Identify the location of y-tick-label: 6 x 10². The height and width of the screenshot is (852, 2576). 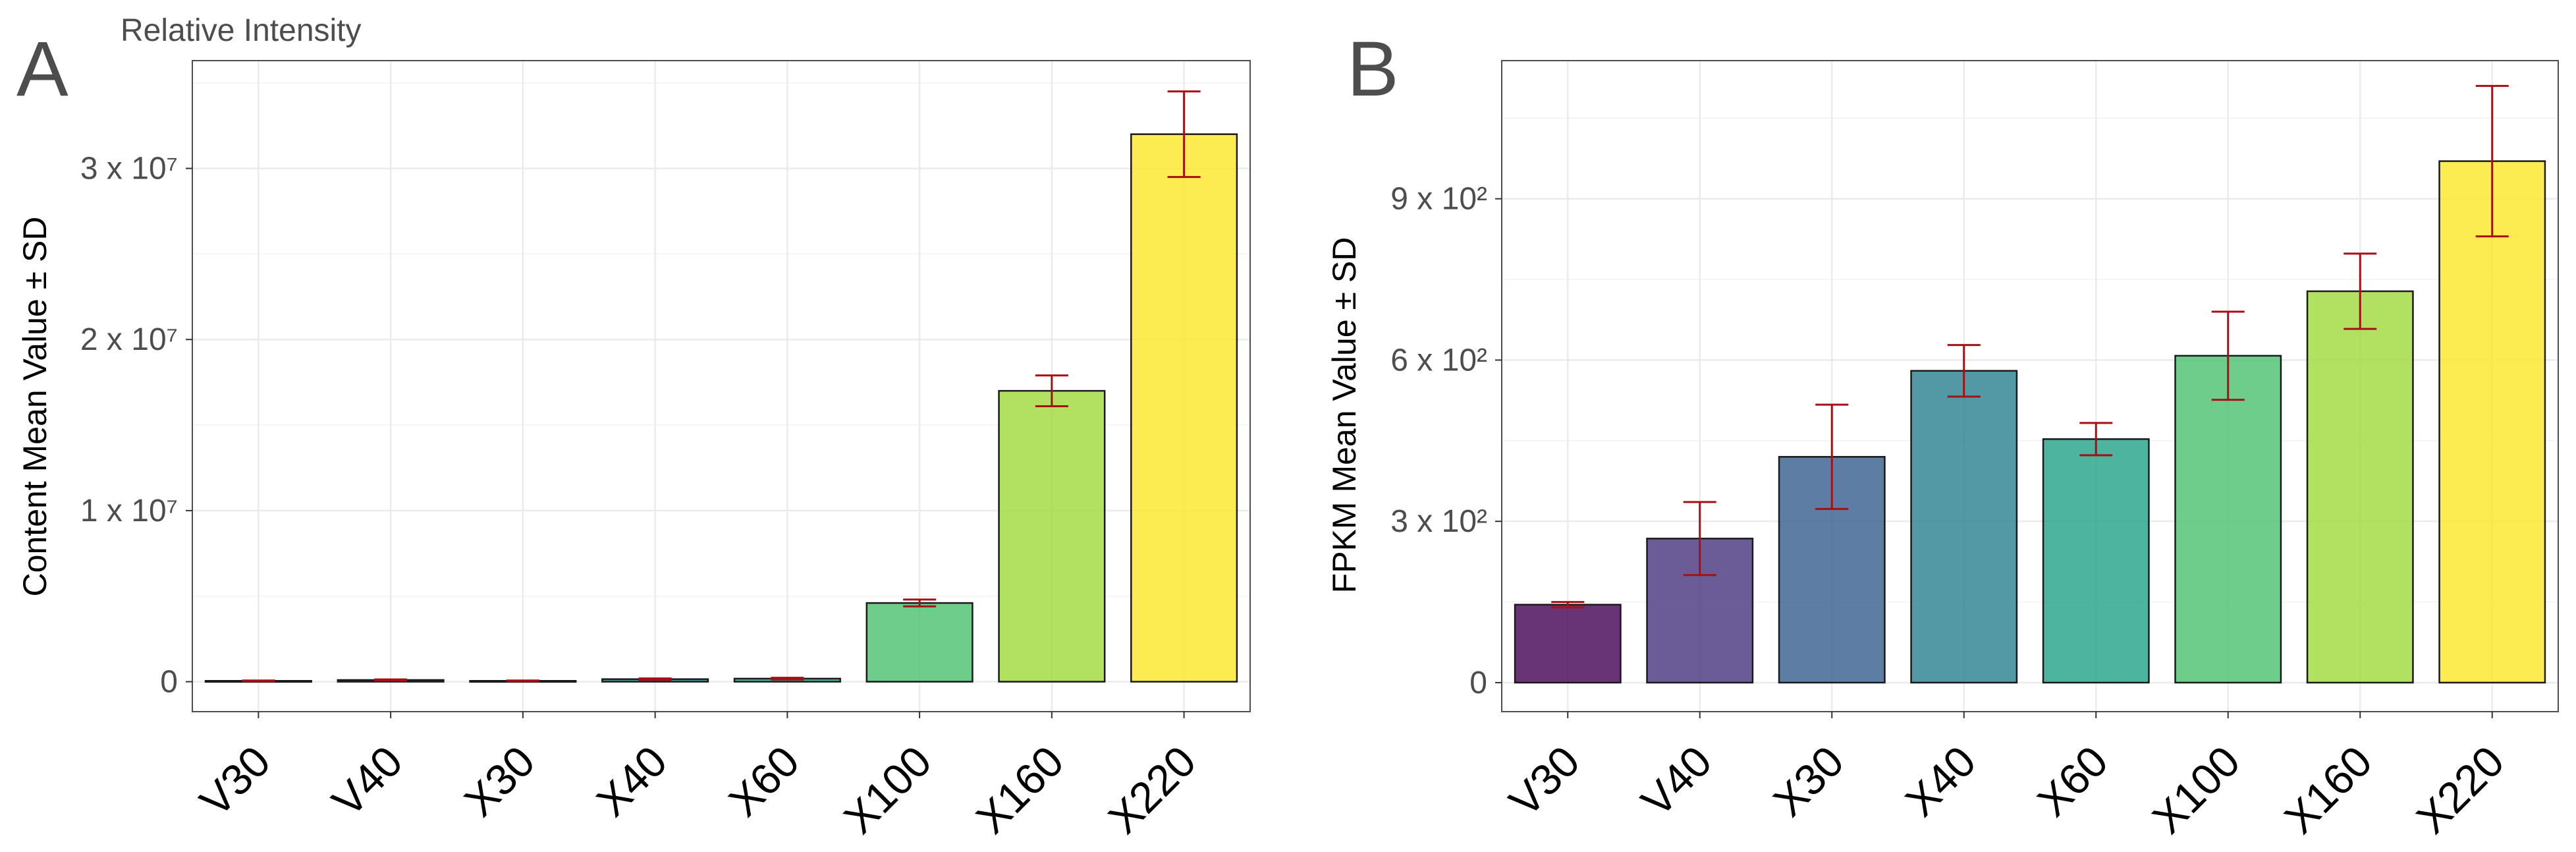
(1438, 361).